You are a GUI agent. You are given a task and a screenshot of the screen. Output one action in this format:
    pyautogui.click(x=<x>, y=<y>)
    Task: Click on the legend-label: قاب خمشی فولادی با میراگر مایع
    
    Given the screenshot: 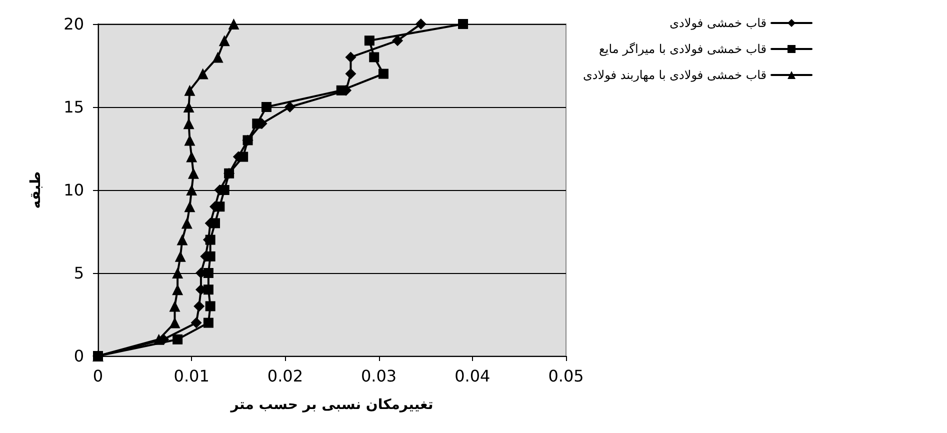 What is the action you would take?
    pyautogui.click(x=683, y=49)
    